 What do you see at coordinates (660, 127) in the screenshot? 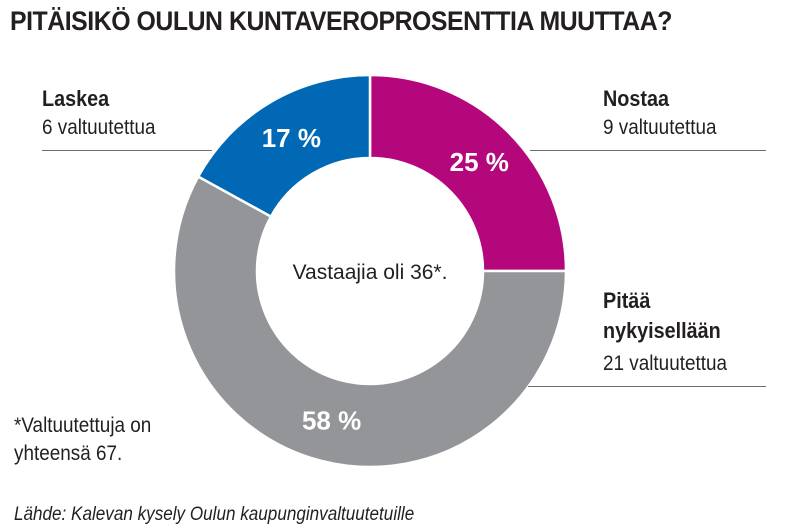
I see `legend-nostaa-count: 9 valtuutettua` at bounding box center [660, 127].